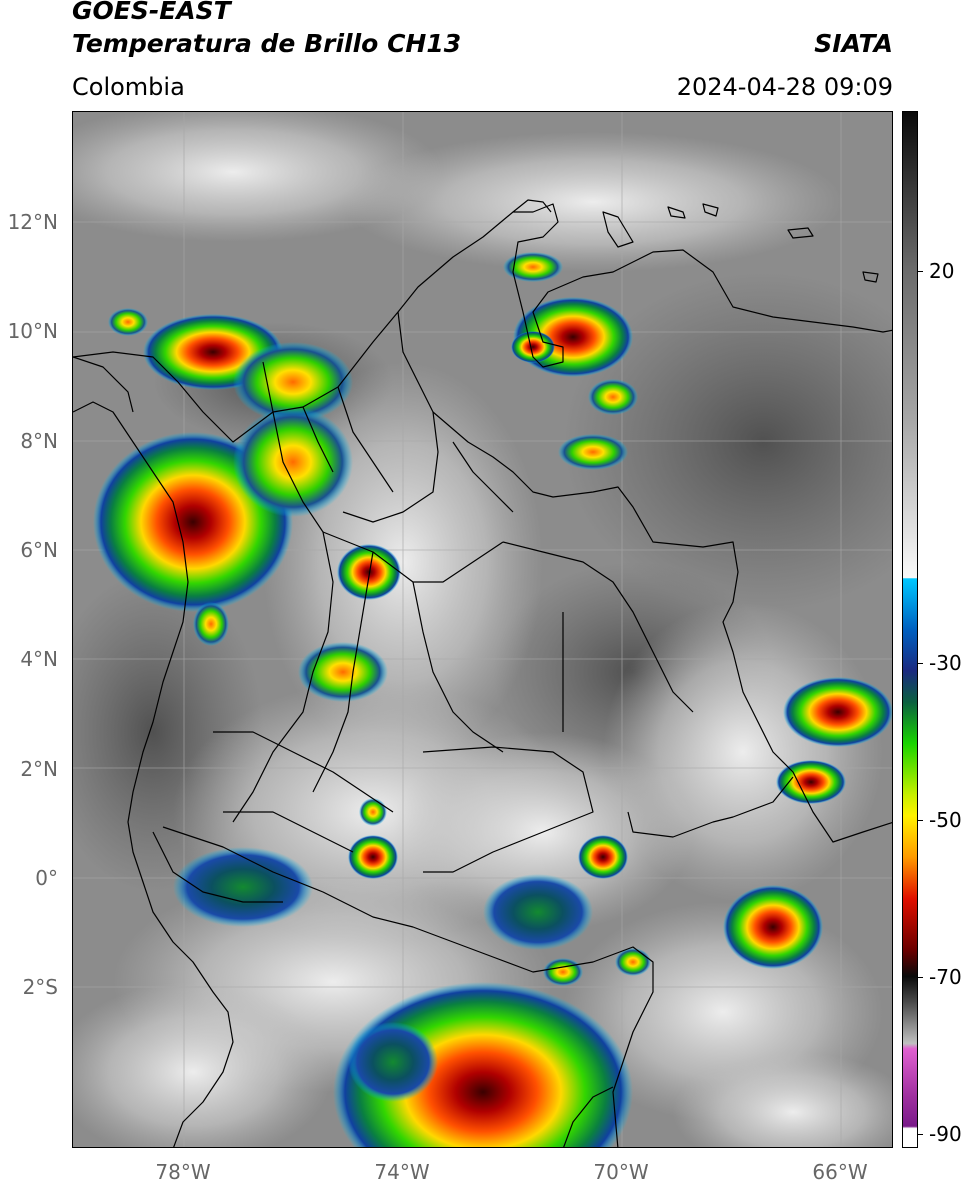 The image size is (966, 1190). I want to click on colorbar-label: -70, so click(945, 977).